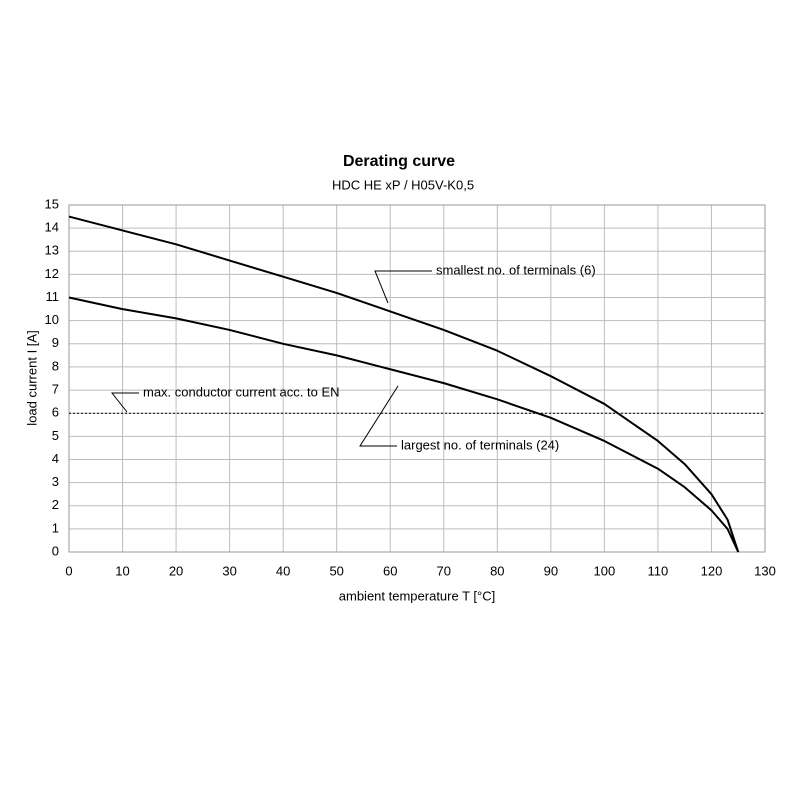  Describe the element at coordinates (417, 595) in the screenshot. I see `x-axis-label: ambient temperature T [°C]` at that location.